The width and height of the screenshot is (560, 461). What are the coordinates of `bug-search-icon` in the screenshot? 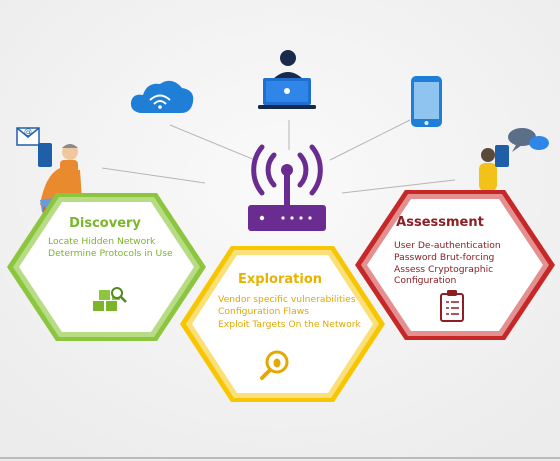 It's located at (274, 365).